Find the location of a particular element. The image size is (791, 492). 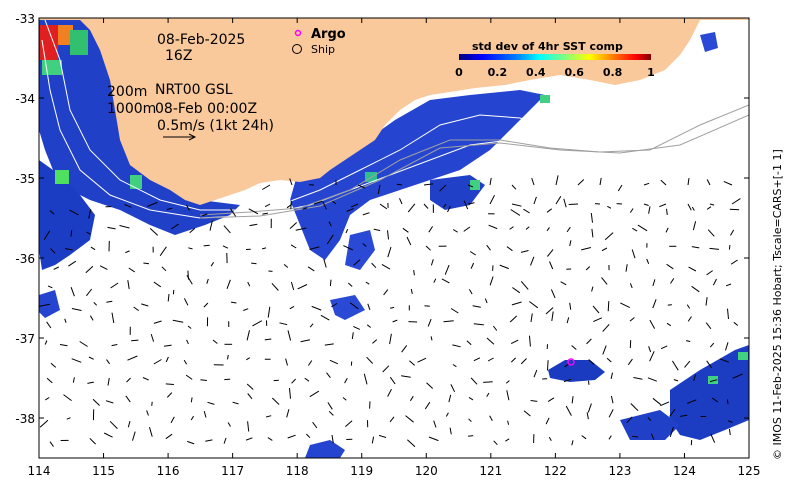

colorbar-tick-label: 0 is located at coordinates (459, 72).